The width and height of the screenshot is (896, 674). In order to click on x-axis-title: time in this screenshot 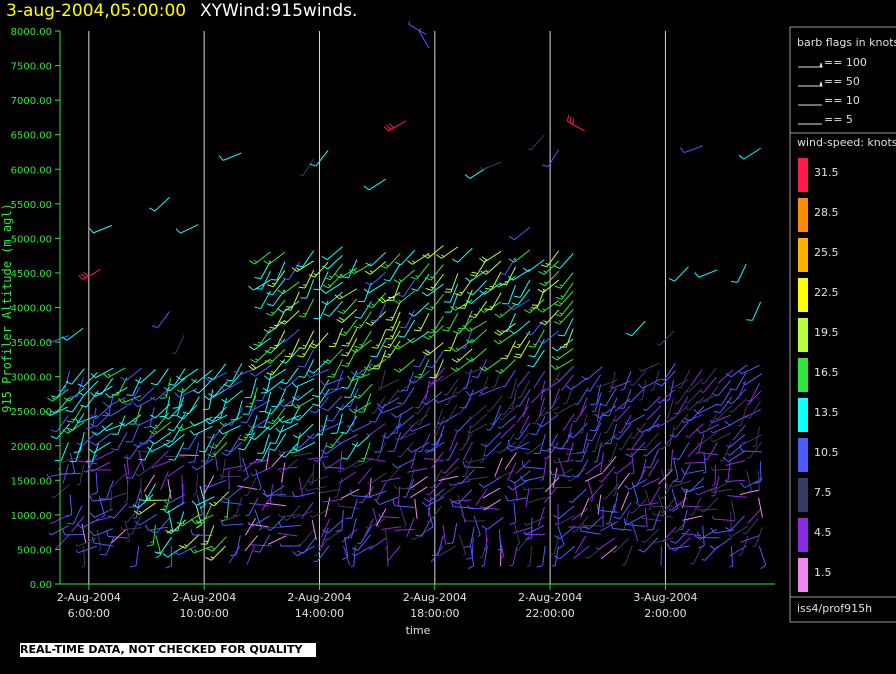, I will do `click(418, 630)`.